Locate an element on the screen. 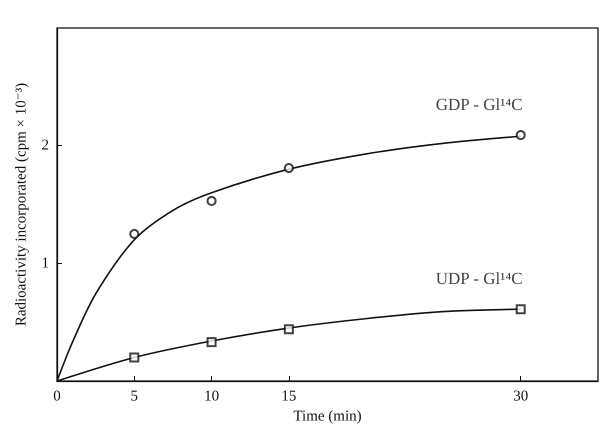  series-label: UDP - Gl¹⁴C is located at coordinates (479, 278).